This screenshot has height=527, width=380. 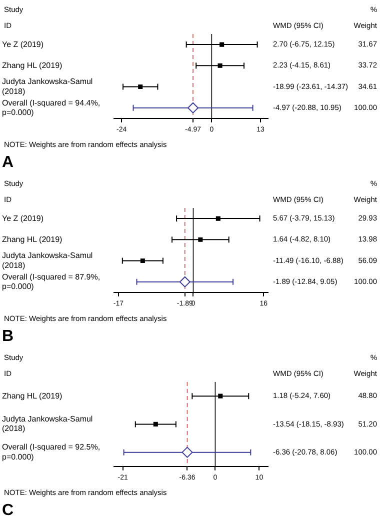 What do you see at coordinates (51, 452) in the screenshot?
I see `y-tick-label: Overall (I-squared = 92.5%, p=0.000)` at bounding box center [51, 452].